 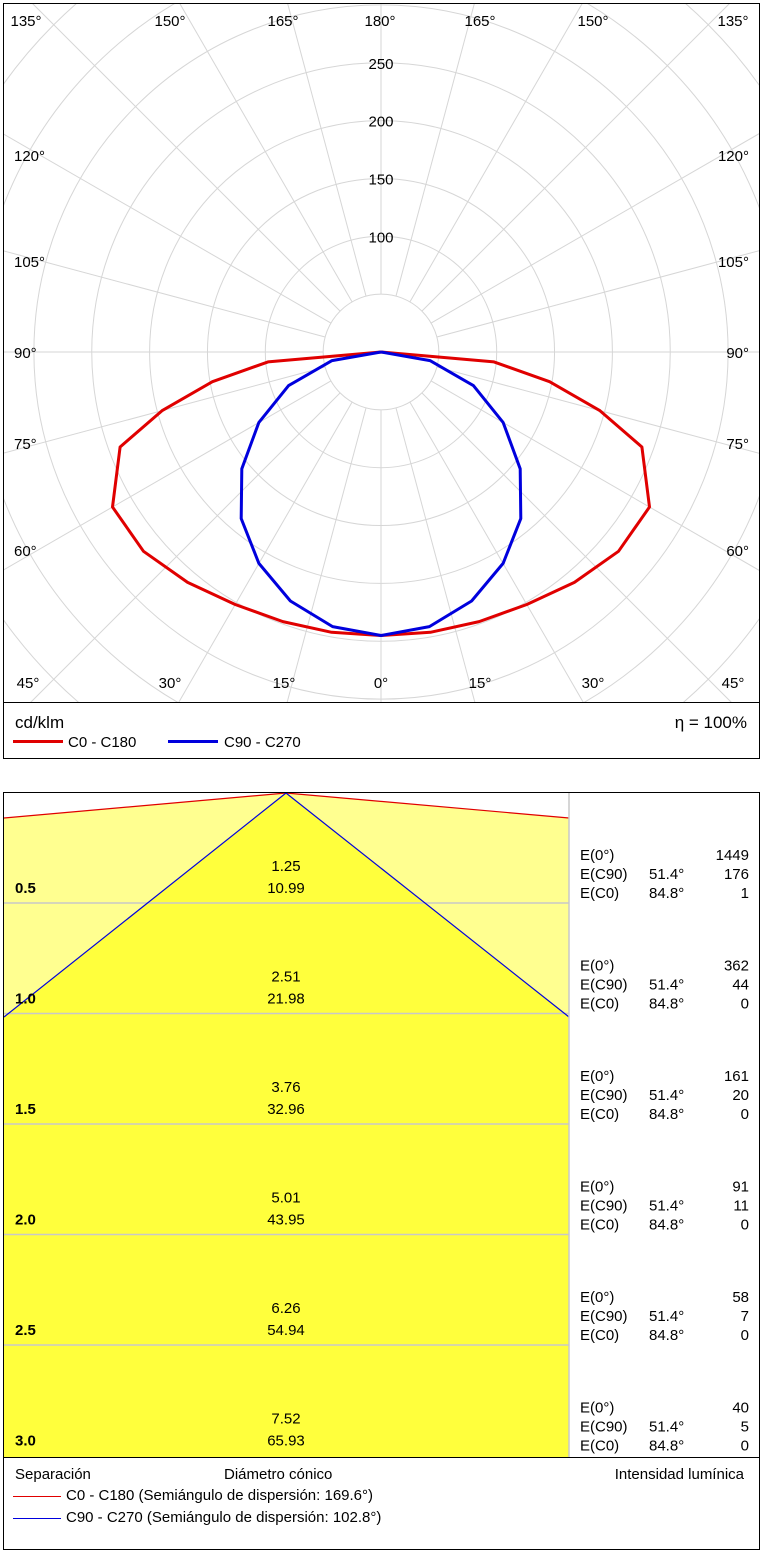 I want to click on row-height-label: 2.5, so click(x=25, y=1330).